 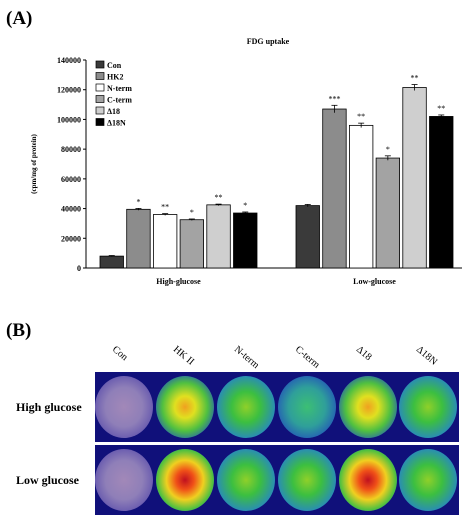 What do you see at coordinates (69, 119) in the screenshot?
I see `y-tick-label: 100000` at bounding box center [69, 119].